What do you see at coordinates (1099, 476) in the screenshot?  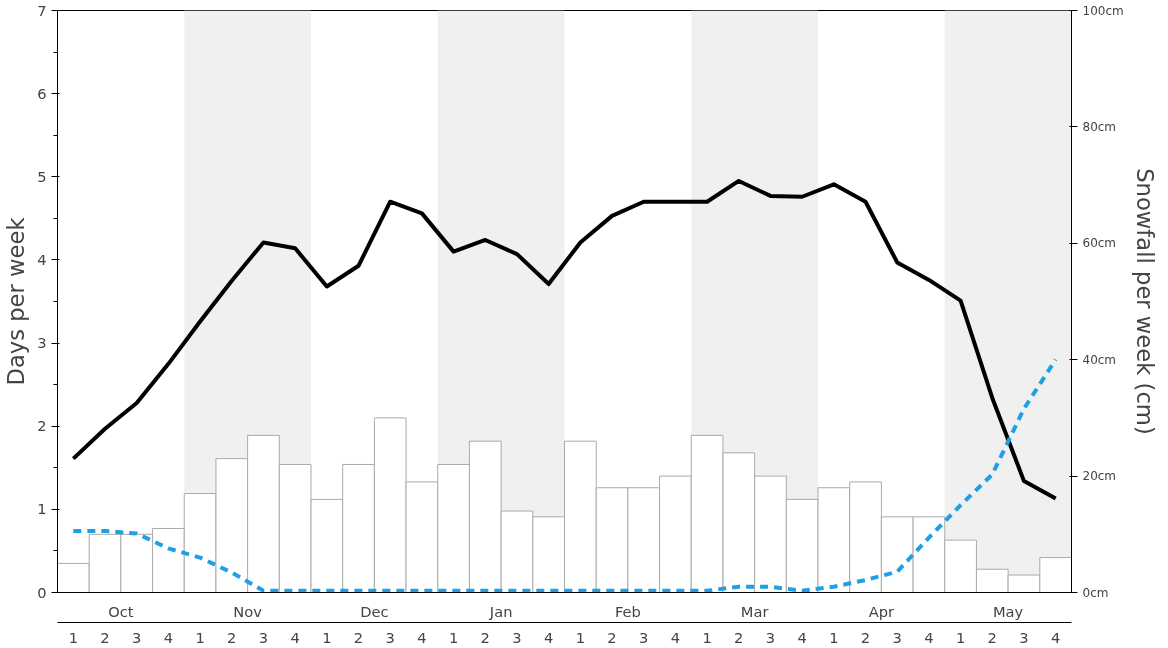 I see `y2-tick-label: 20cm` at bounding box center [1099, 476].